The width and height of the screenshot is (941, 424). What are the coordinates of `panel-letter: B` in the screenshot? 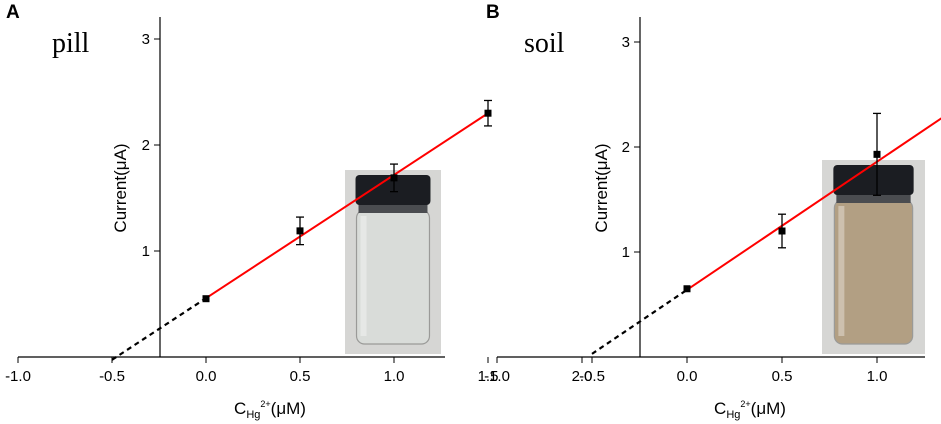 It's located at (493, 12).